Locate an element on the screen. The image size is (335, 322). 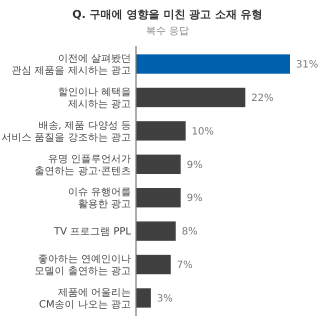
y-tick-label: TV 프로그램 PPL is located at coordinates (92, 232).